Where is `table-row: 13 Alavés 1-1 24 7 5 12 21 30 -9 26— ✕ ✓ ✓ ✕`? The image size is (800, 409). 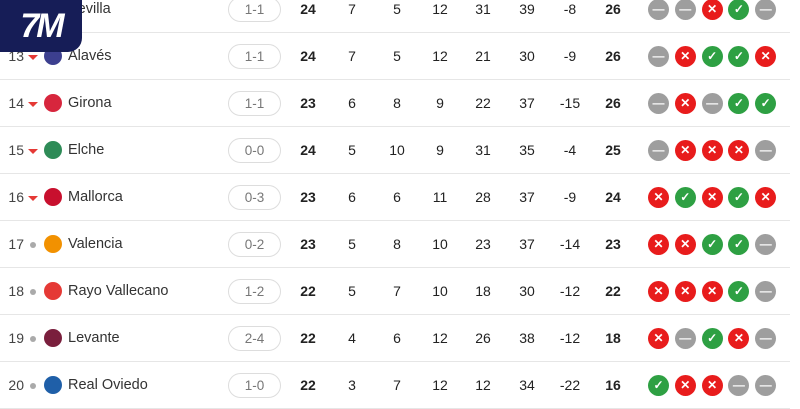 table-row: 13 Alavés 1-1 24 7 5 12 21 30 -9 26— ✕ ✓ ✓ ✕ is located at coordinates (395, 56).